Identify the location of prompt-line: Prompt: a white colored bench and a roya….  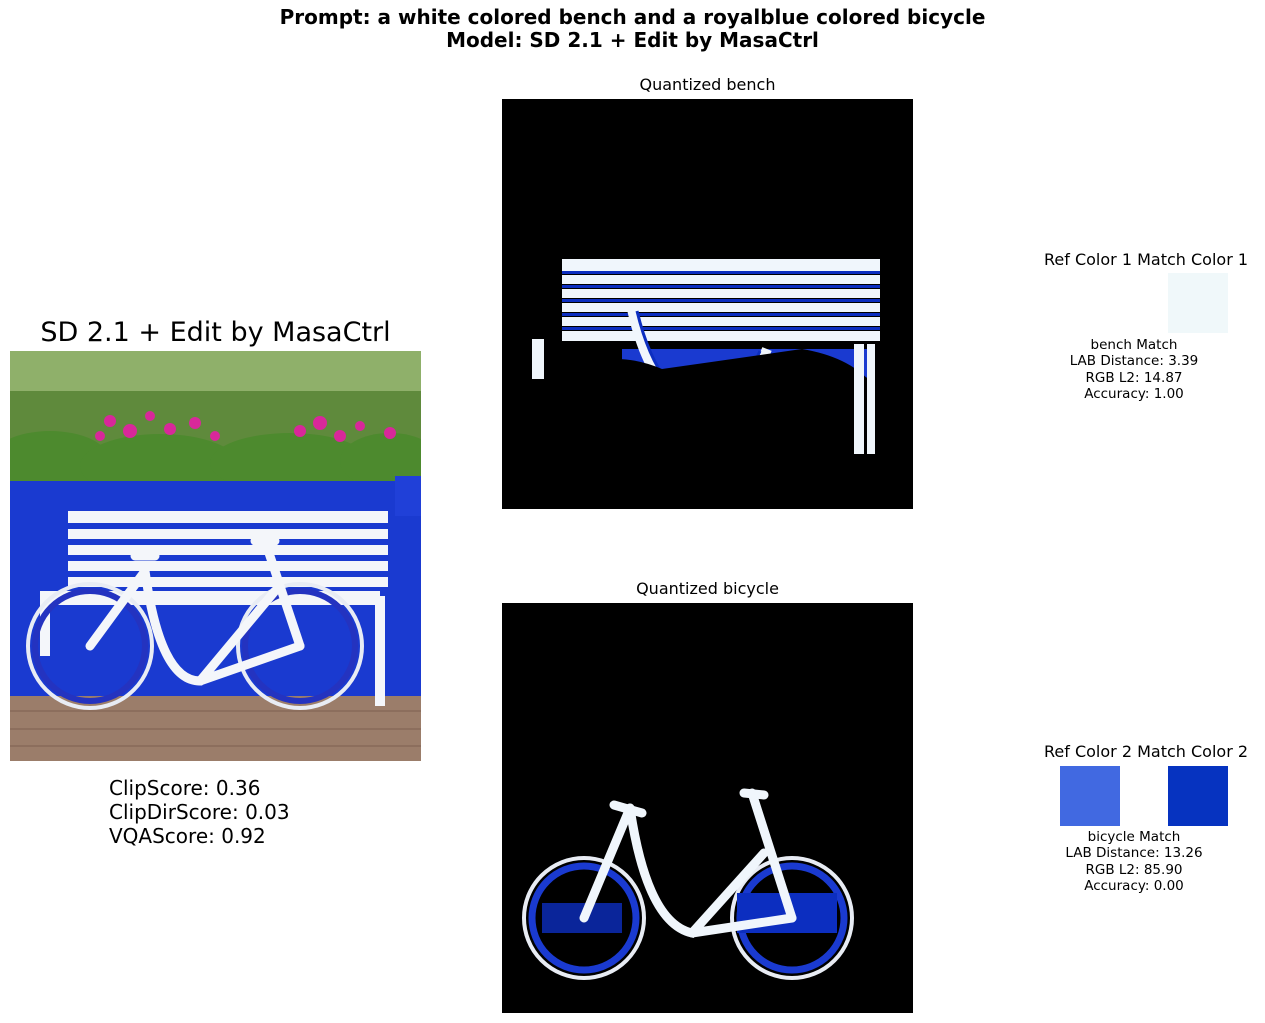
(632, 17).